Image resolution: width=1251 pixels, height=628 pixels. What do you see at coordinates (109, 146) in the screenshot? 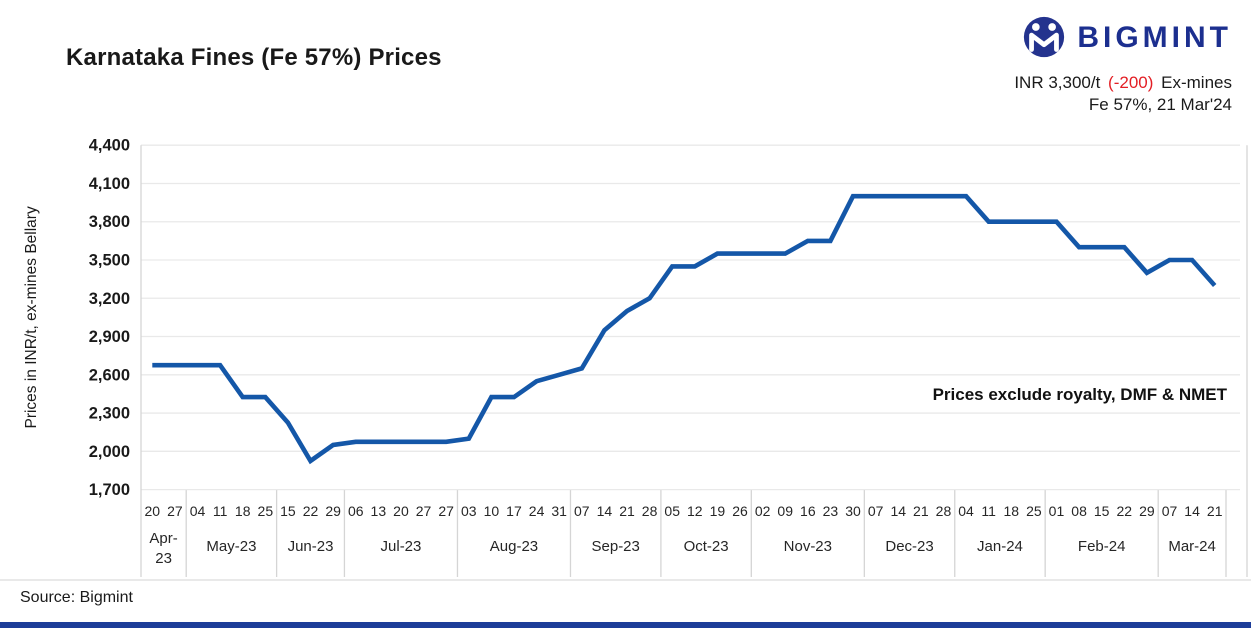
I see `y-tick-label: 4,400` at bounding box center [109, 146].